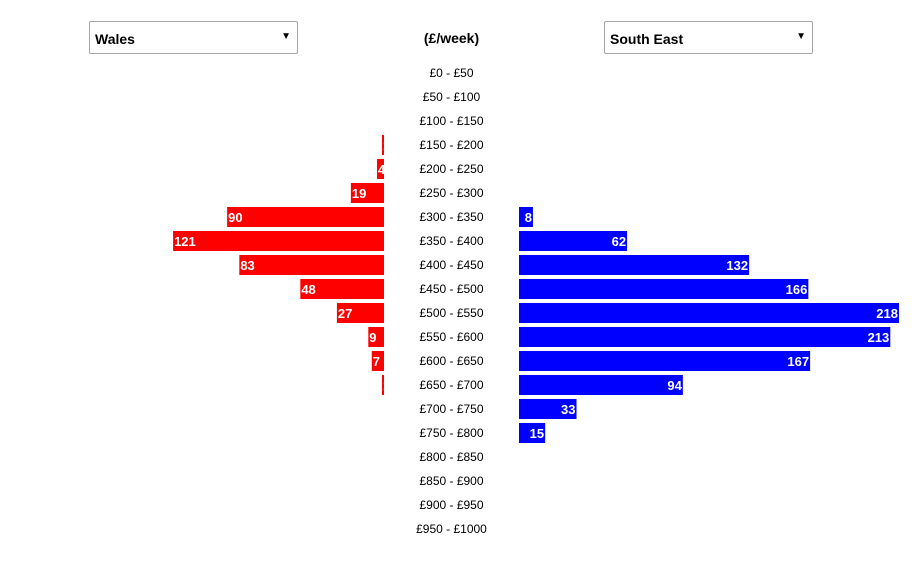 Image resolution: width=918 pixels, height=571 pixels. I want to click on income-band-label: £750 - £800, so click(451, 433).